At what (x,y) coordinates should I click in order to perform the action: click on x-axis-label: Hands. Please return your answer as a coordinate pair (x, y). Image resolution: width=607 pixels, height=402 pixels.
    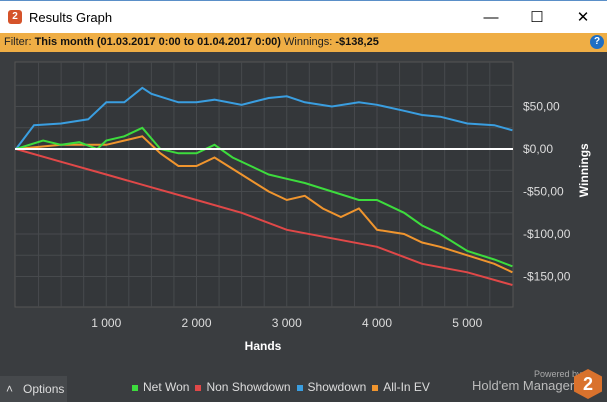
    Looking at the image, I should click on (263, 346).